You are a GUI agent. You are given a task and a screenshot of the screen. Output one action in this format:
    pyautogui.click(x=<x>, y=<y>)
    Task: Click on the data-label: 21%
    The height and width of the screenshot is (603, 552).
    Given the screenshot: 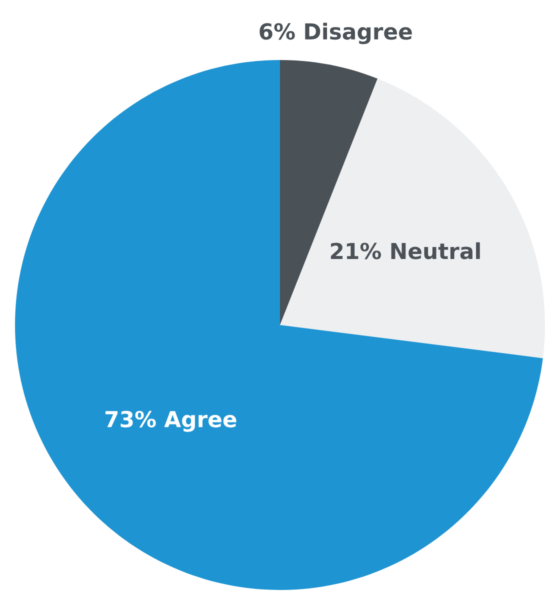 What is the action you would take?
    pyautogui.click(x=355, y=251)
    